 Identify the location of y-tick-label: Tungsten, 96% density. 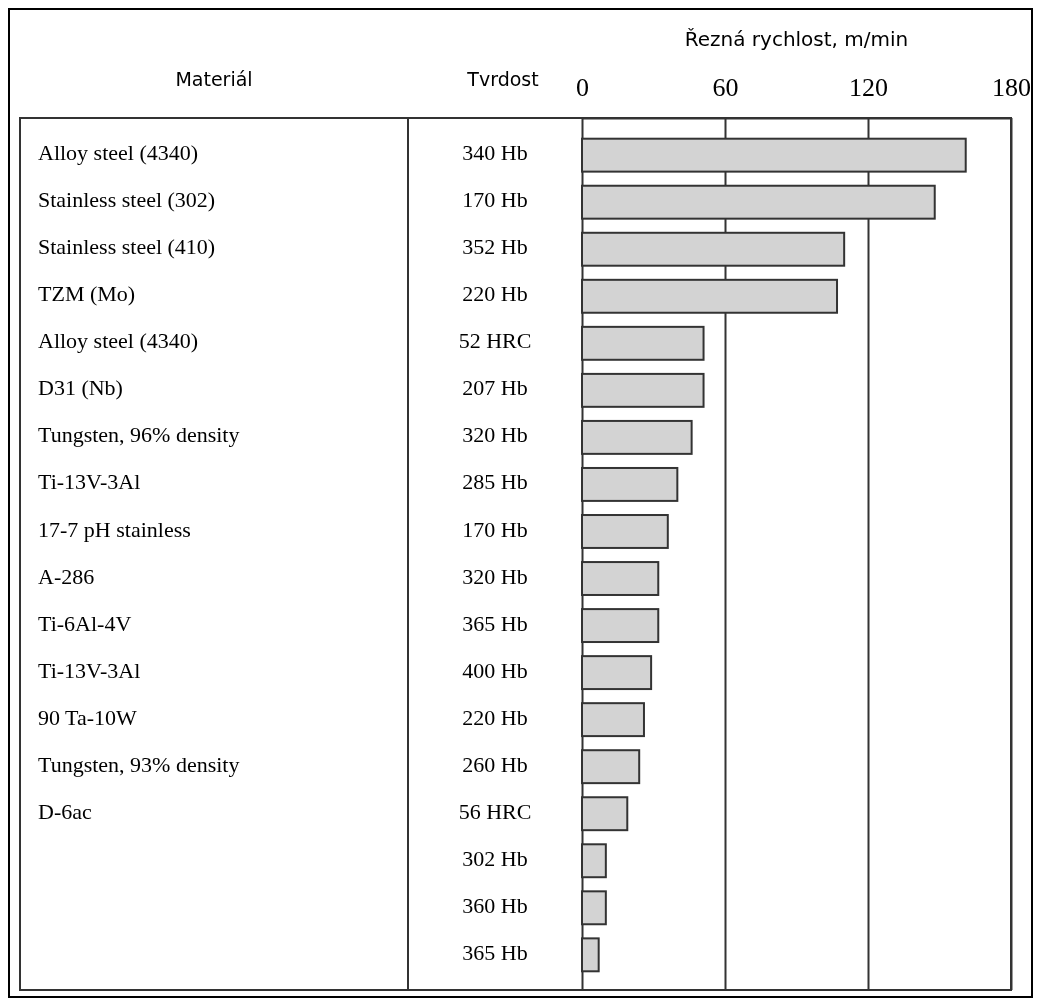
(139, 435).